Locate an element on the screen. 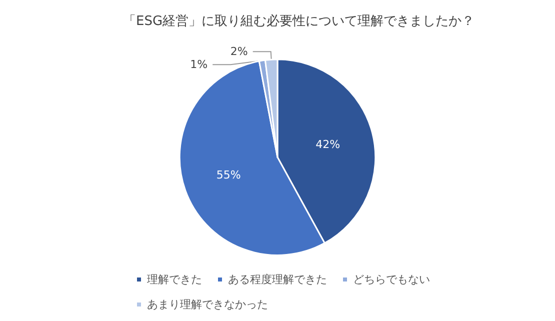 This screenshot has width=555, height=321. data-label: 1% is located at coordinates (199, 65).